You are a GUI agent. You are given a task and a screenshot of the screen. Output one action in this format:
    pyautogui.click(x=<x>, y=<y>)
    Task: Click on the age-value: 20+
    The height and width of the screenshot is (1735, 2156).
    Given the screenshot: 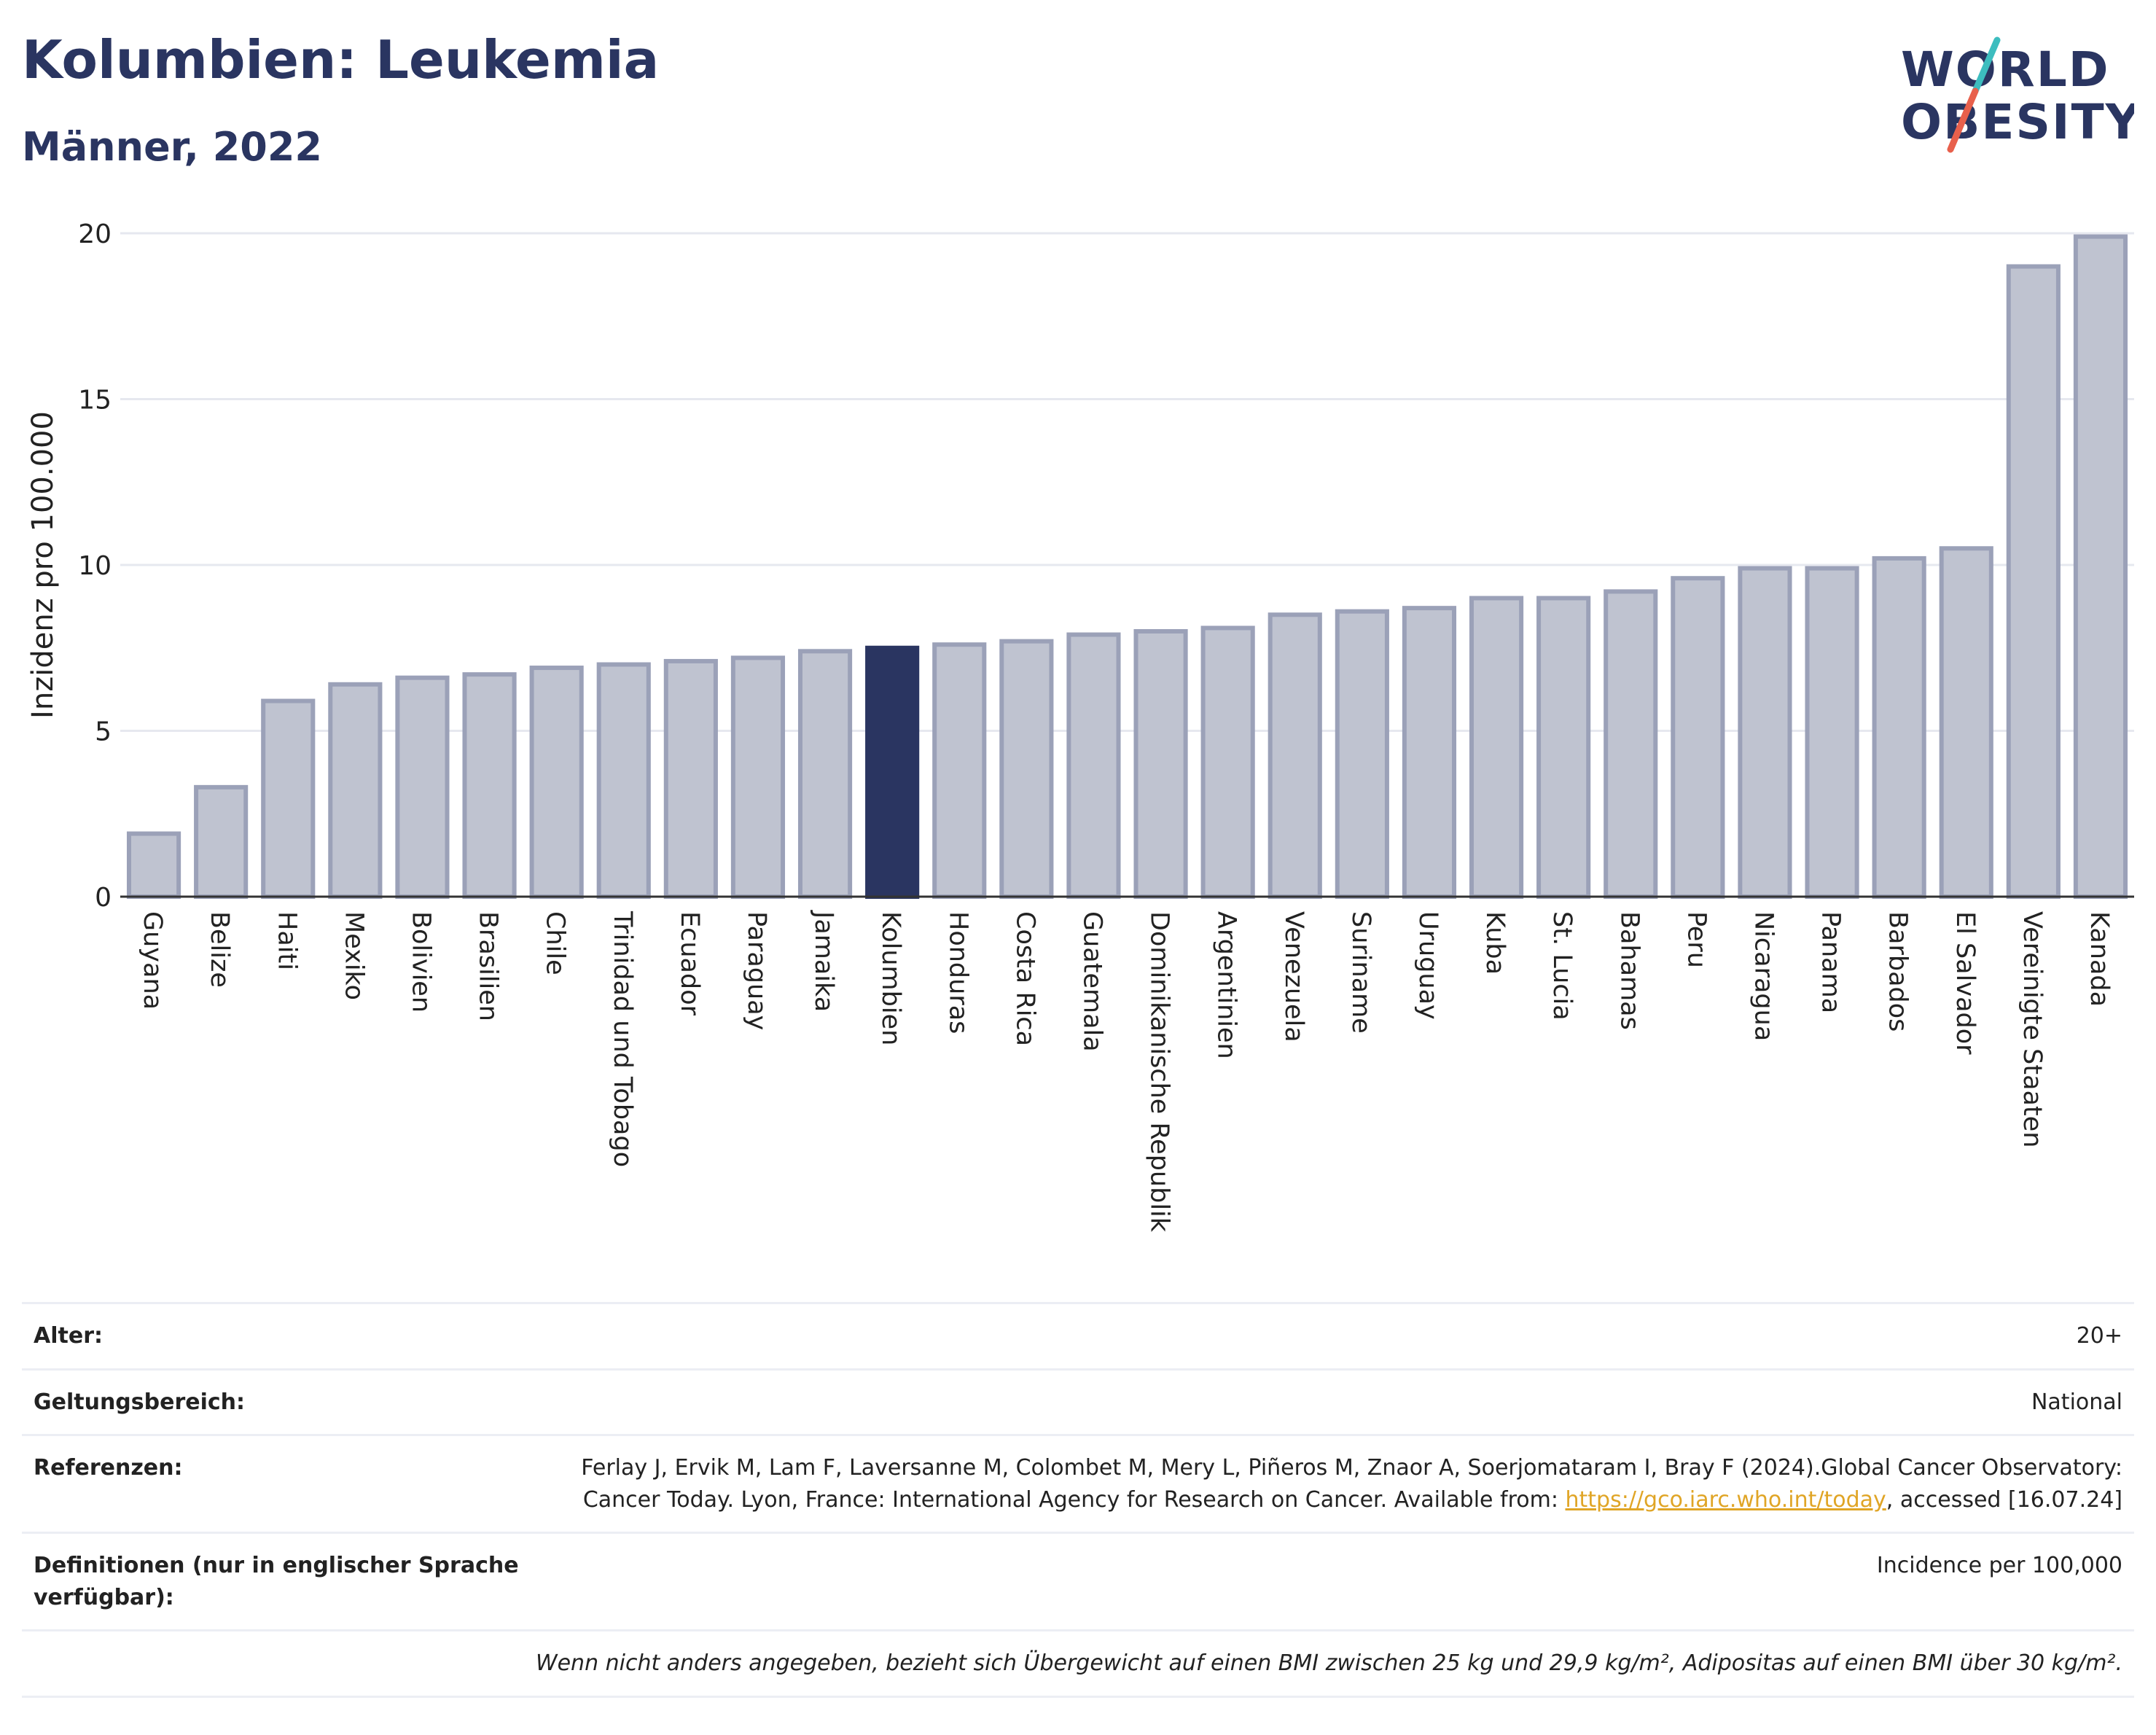 What is the action you would take?
    pyautogui.click(x=1338, y=1335)
    